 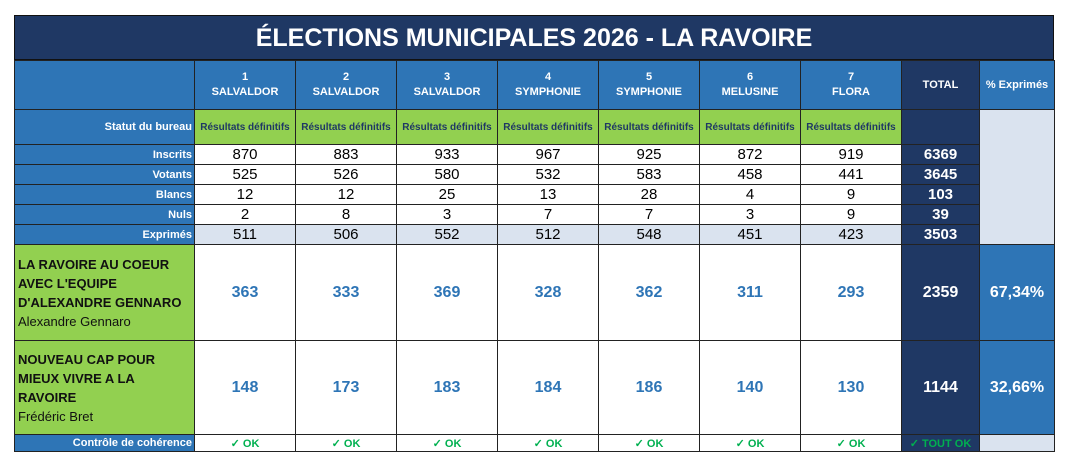 What do you see at coordinates (346, 85) in the screenshot?
I see `bureau-header: 2 SALVALDOR` at bounding box center [346, 85].